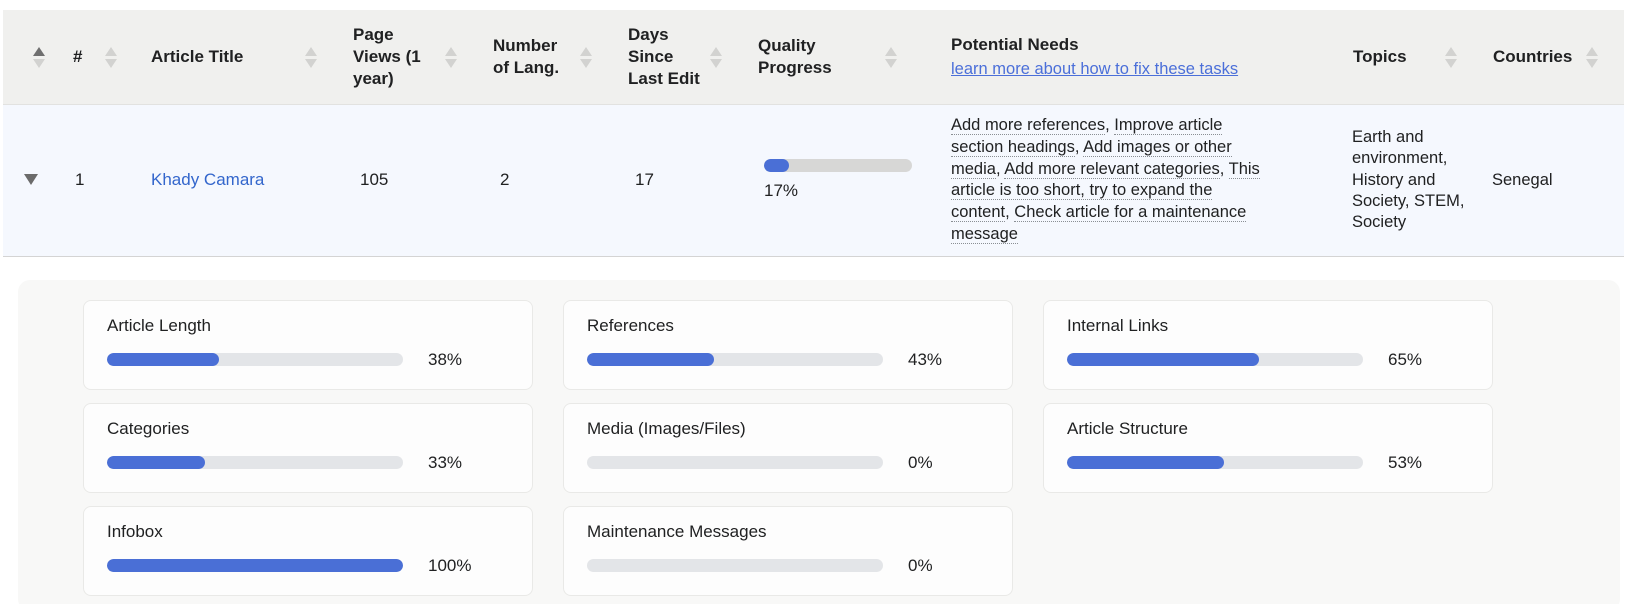 The image size is (1627, 604). What do you see at coordinates (1091, 158) in the screenshot?
I see `potential-need-link: Add images or other media` at bounding box center [1091, 158].